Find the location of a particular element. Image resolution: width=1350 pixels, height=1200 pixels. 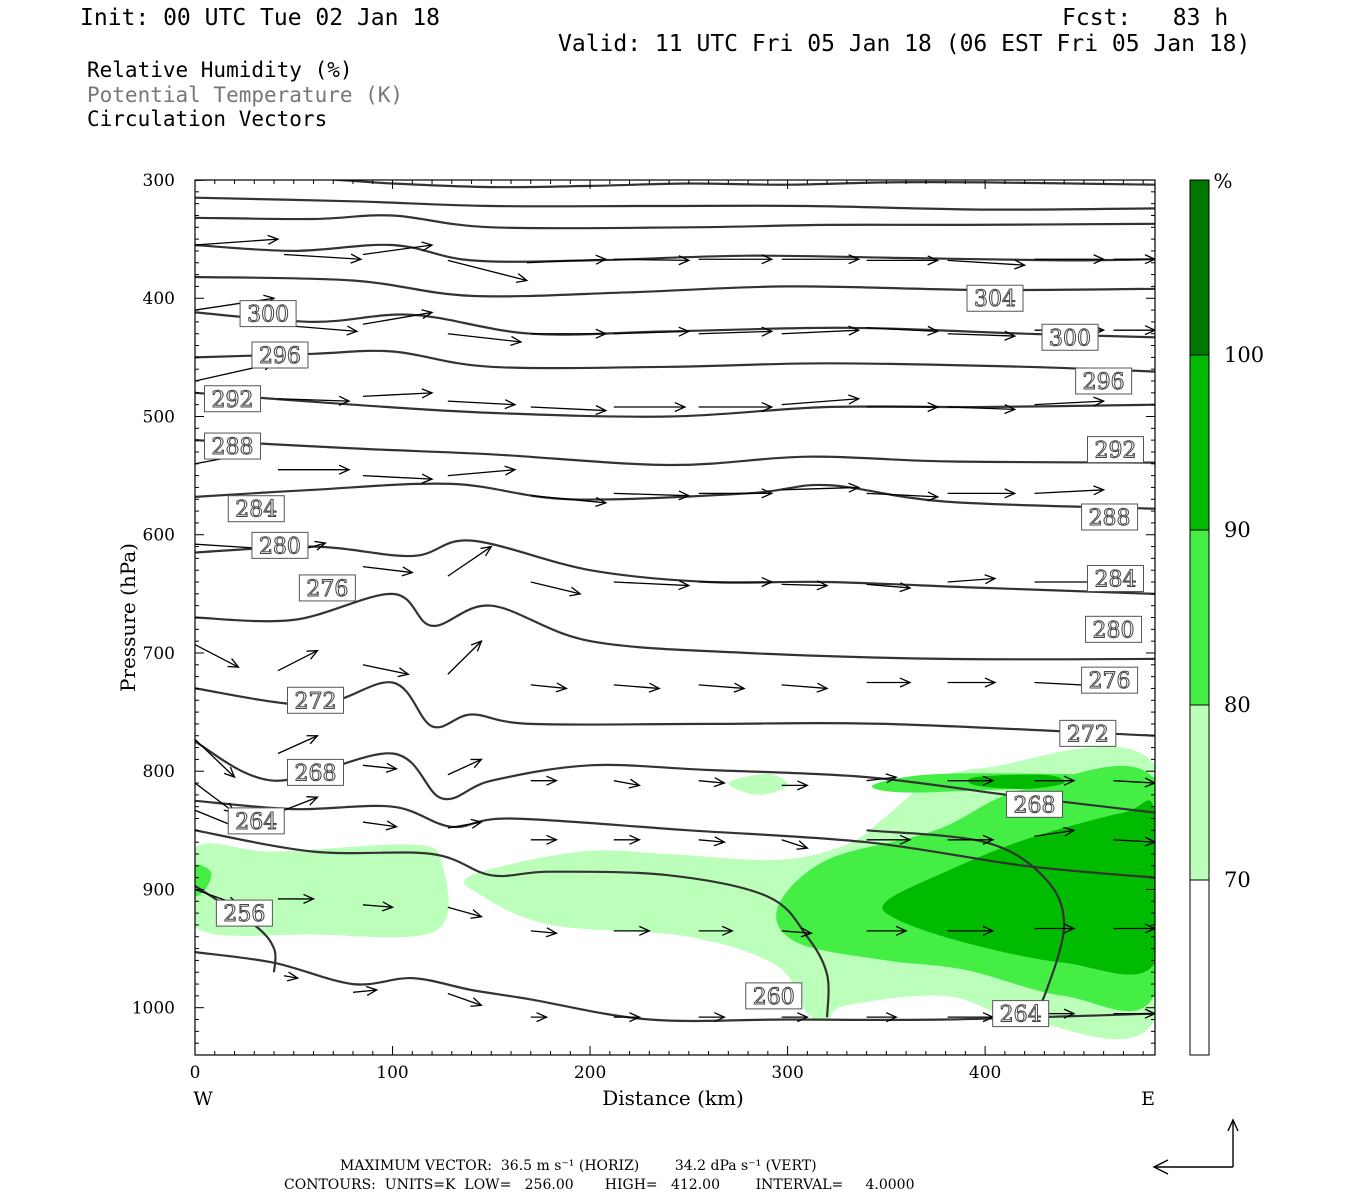

x-tick-label: 300 is located at coordinates (787, 1073).